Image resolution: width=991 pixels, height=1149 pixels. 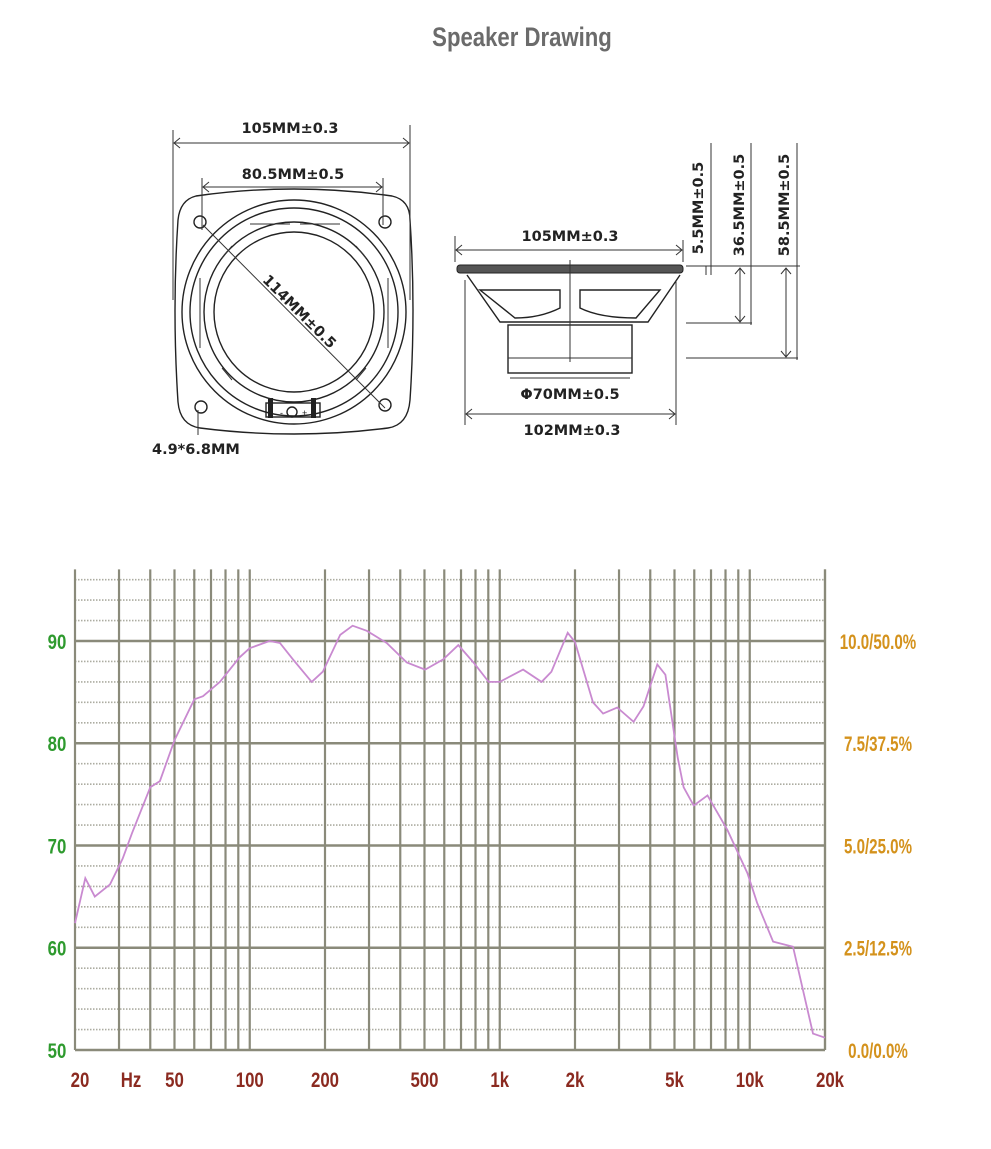 What do you see at coordinates (570, 237) in the screenshot?
I see `flange-width-dim: 105MM±0.3` at bounding box center [570, 237].